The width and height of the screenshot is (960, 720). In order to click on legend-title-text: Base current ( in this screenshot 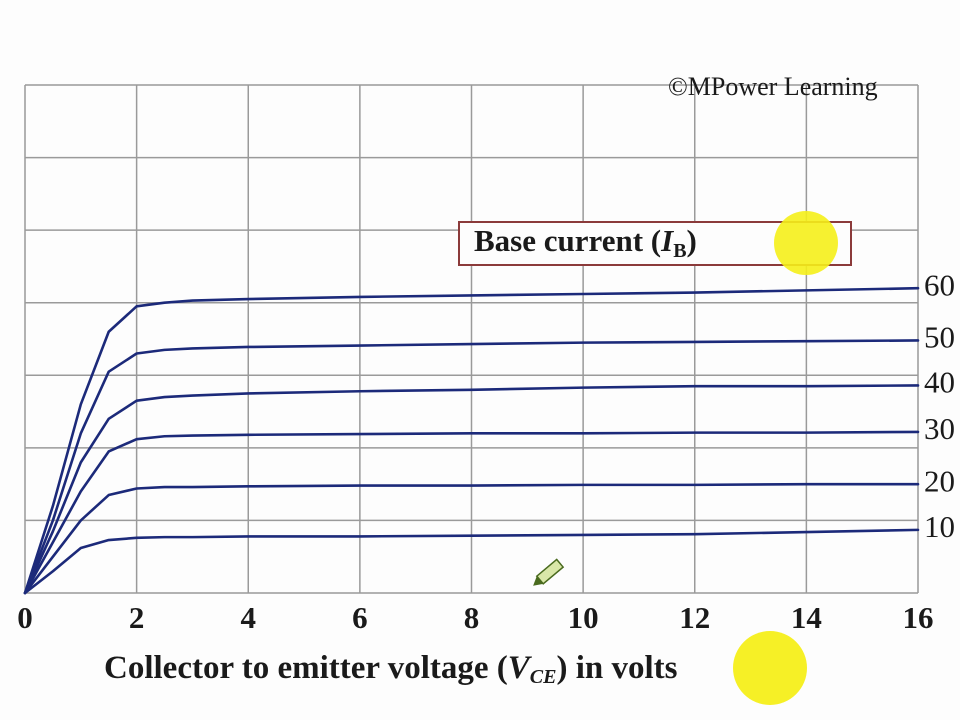, I will do `click(567, 240)`.